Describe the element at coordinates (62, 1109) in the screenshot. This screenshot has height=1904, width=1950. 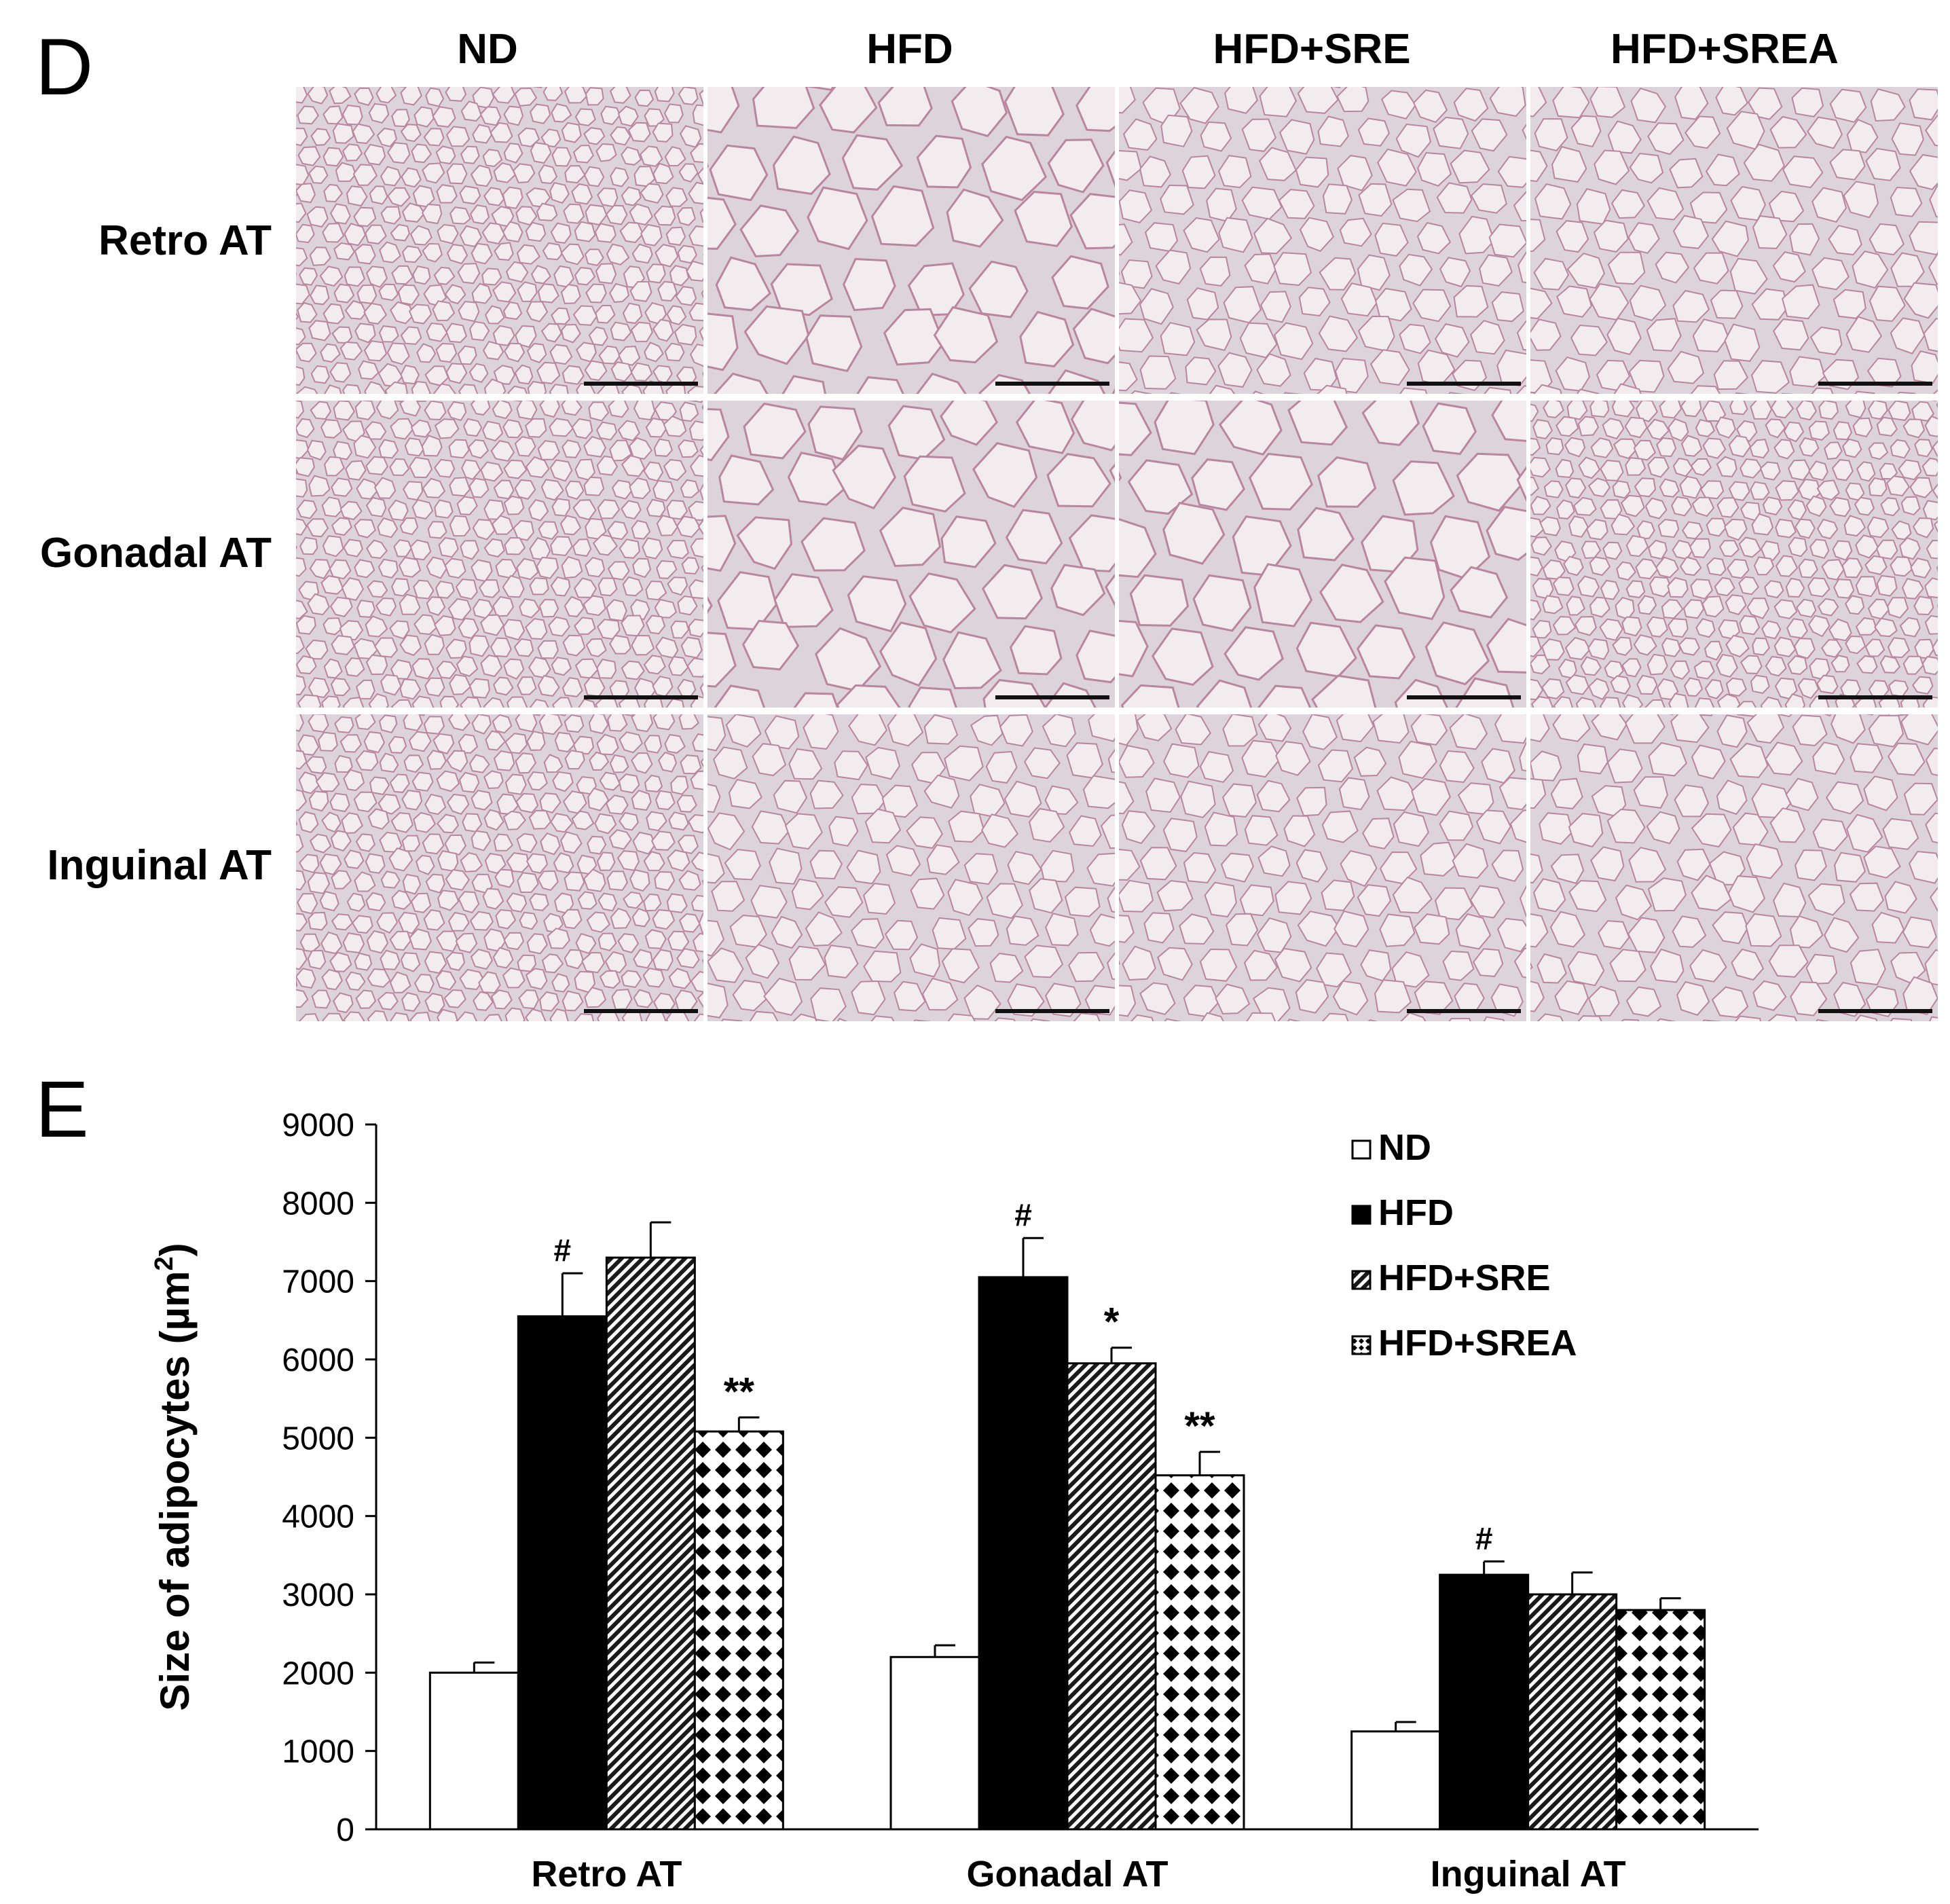
I see `panel-e-letter: E` at that location.